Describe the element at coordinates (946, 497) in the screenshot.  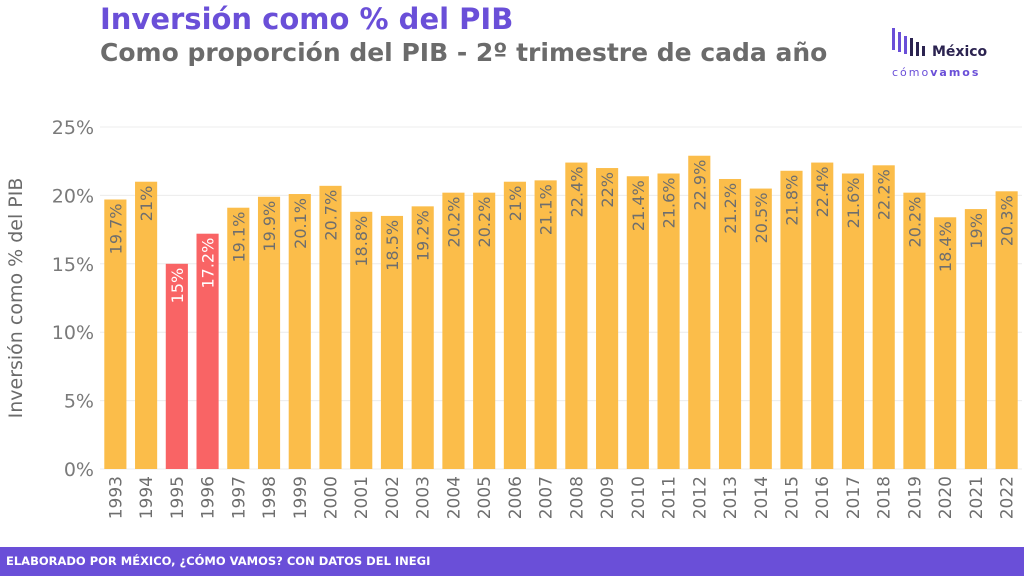
I see `x-tick-label: 2020` at that location.